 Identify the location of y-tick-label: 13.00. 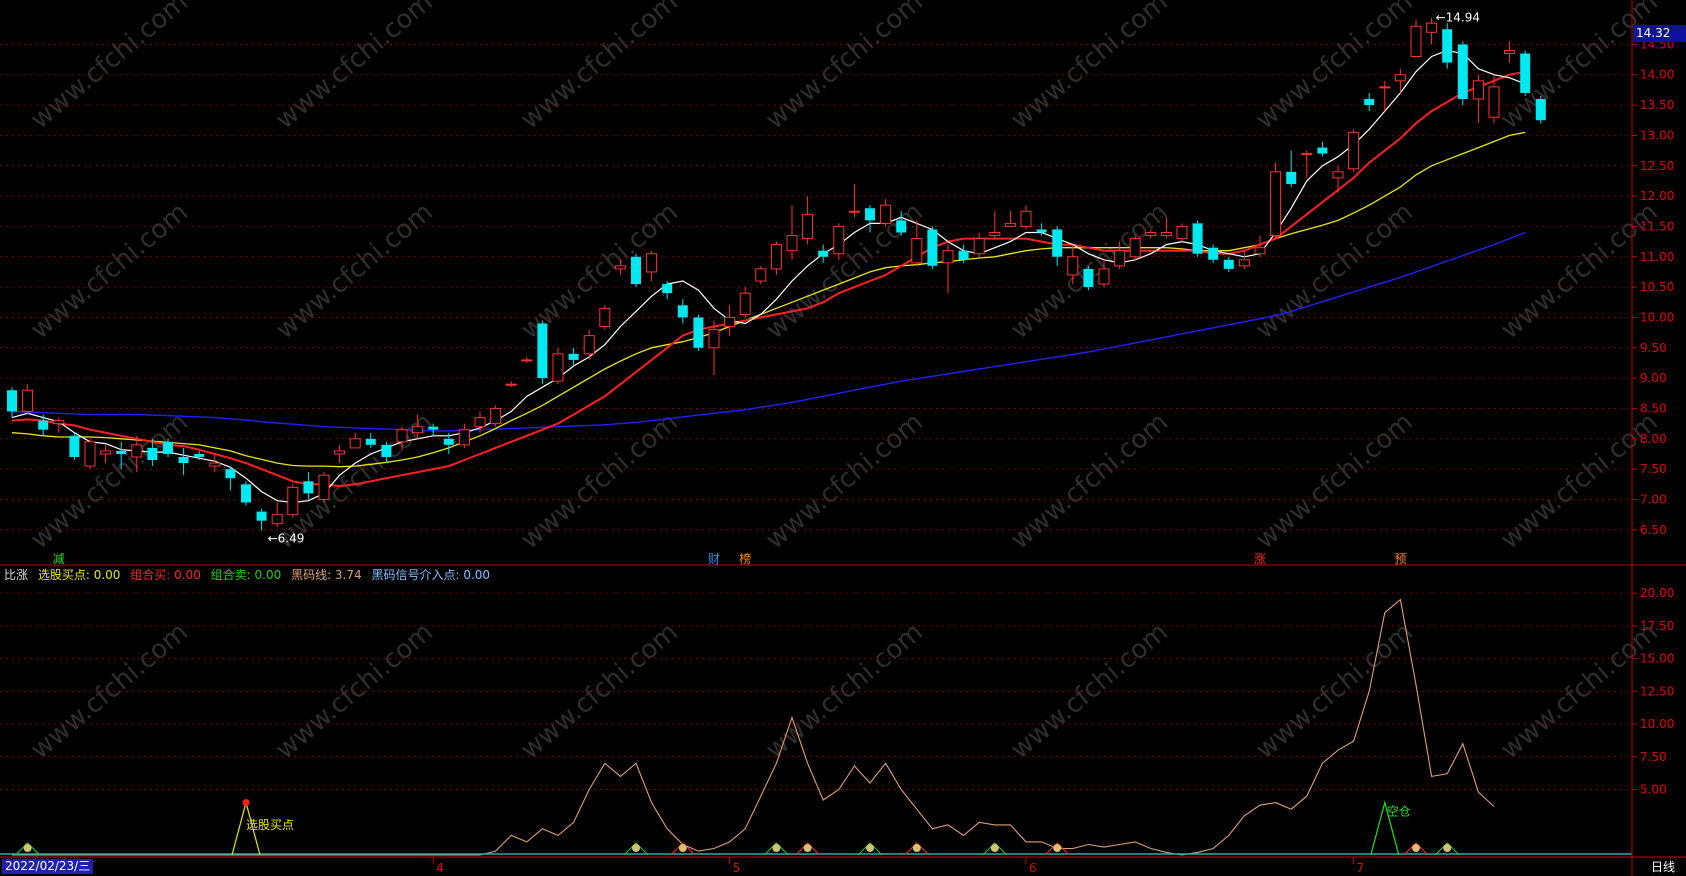
(1657, 135).